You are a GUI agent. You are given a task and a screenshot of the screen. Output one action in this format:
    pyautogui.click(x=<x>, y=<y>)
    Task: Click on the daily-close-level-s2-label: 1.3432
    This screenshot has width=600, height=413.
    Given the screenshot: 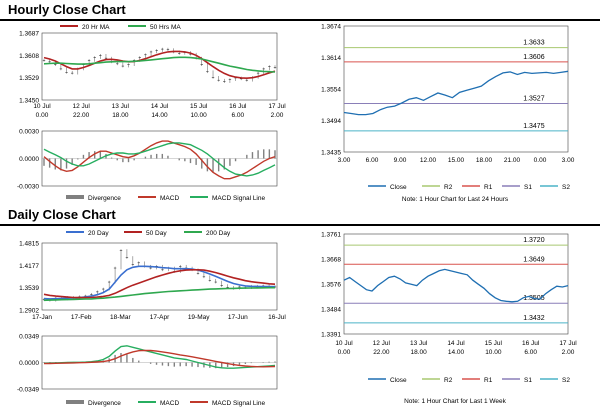 What is the action you would take?
    pyautogui.click(x=534, y=318)
    